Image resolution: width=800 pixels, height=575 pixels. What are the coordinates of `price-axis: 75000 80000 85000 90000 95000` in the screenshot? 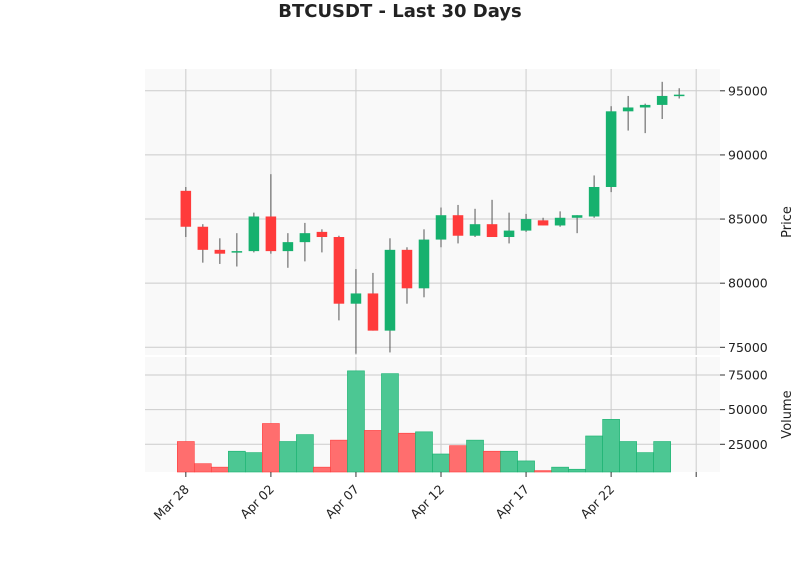 It's located at (744, 219).